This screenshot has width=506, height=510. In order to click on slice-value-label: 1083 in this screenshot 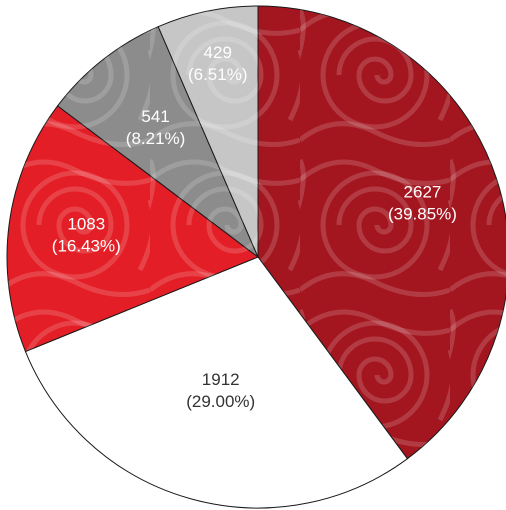, I will do `click(86, 224)`.